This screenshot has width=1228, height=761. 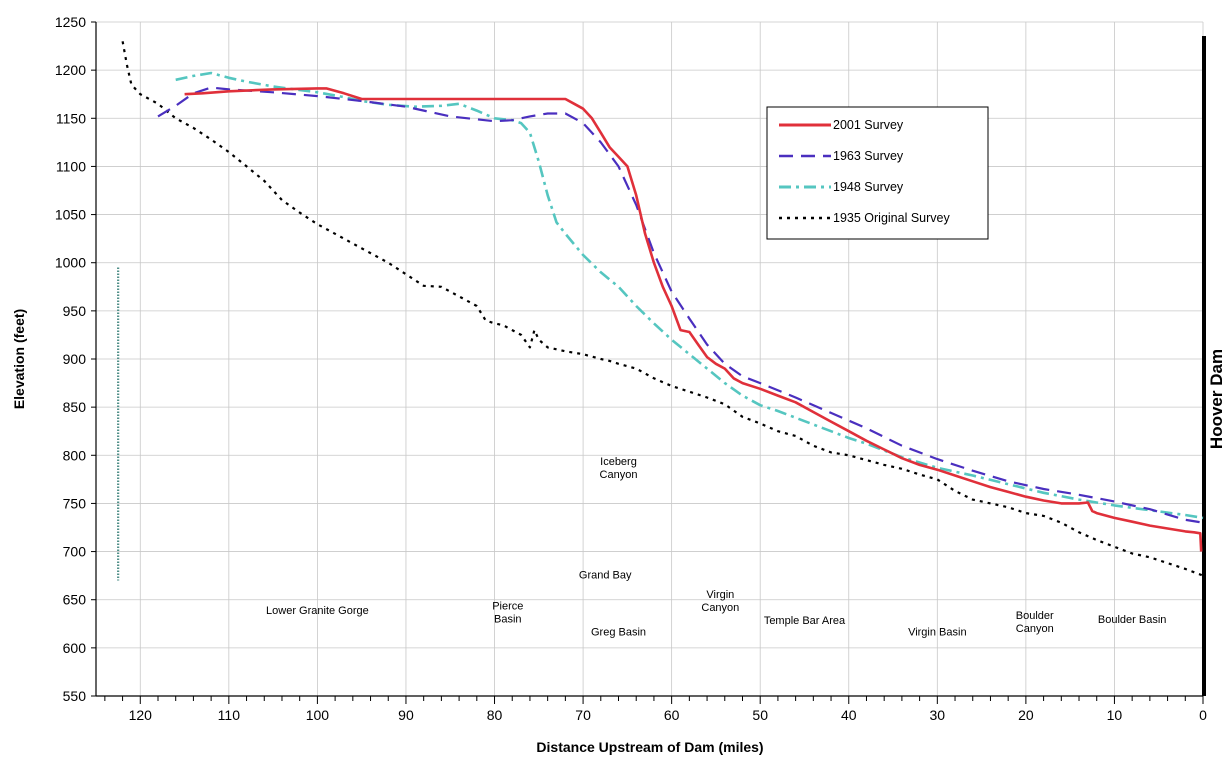 I want to click on y-tick-label: 1000, so click(x=70, y=263).